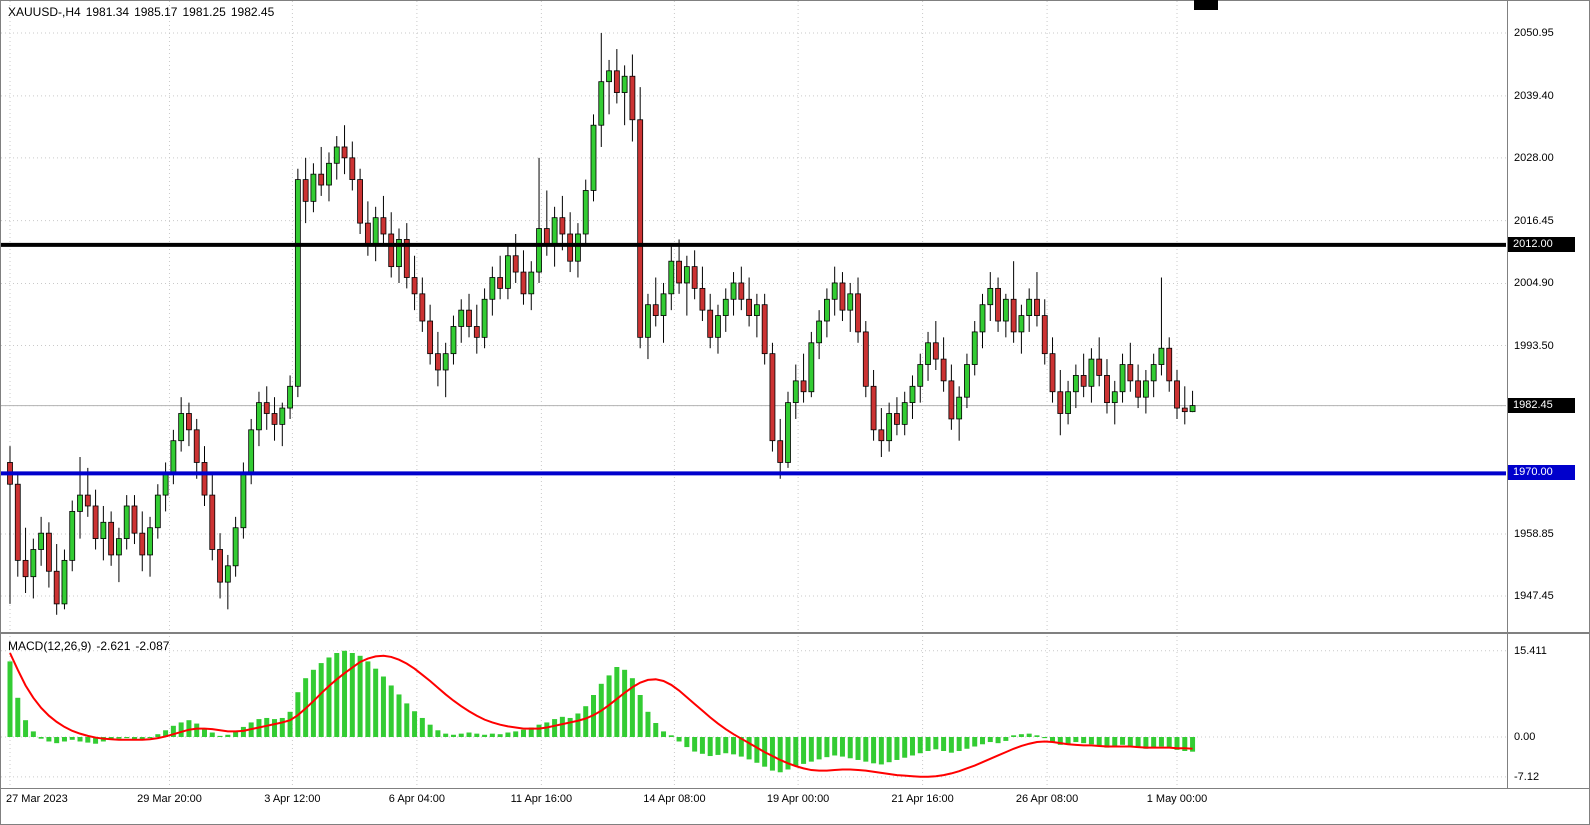 The height and width of the screenshot is (825, 1590). I want to click on macd-axis-label: 15.411, so click(1530, 650).